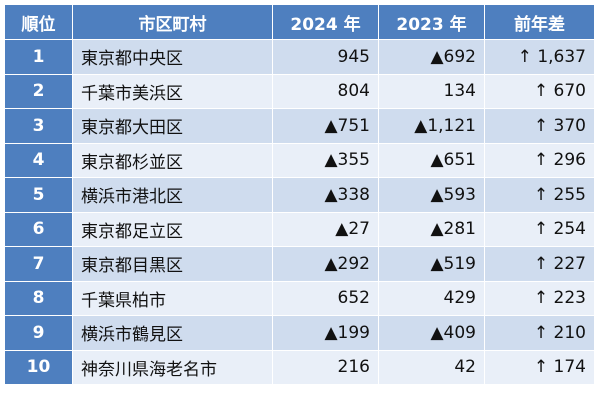 The image size is (598, 404). What do you see at coordinates (38, 22) in the screenshot?
I see `header-rank: 順位` at bounding box center [38, 22].